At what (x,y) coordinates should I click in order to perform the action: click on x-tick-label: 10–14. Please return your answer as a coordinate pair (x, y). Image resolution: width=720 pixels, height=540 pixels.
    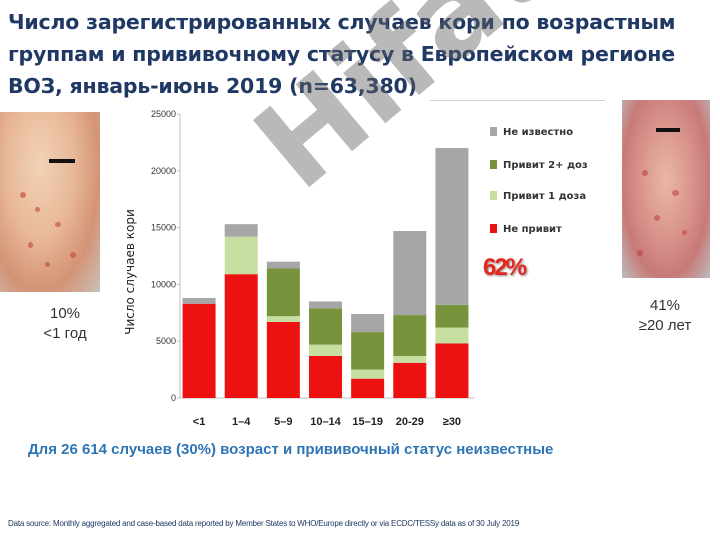
    Looking at the image, I should click on (325, 422).